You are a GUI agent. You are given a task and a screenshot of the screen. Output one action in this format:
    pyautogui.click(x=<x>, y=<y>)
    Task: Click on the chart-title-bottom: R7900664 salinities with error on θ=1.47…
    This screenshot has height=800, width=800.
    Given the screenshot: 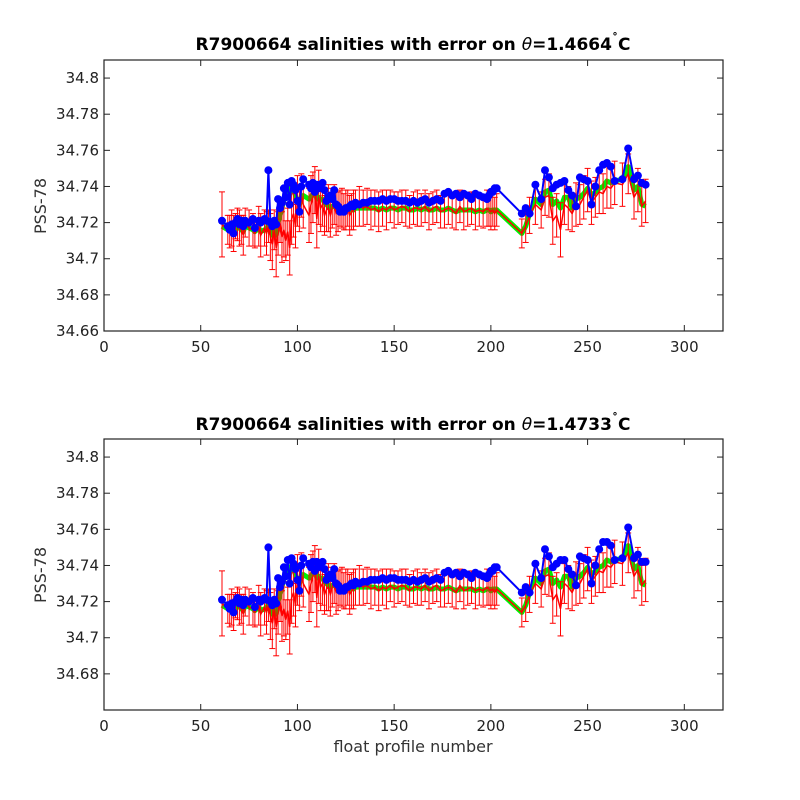 What is the action you would take?
    pyautogui.click(x=413, y=423)
    